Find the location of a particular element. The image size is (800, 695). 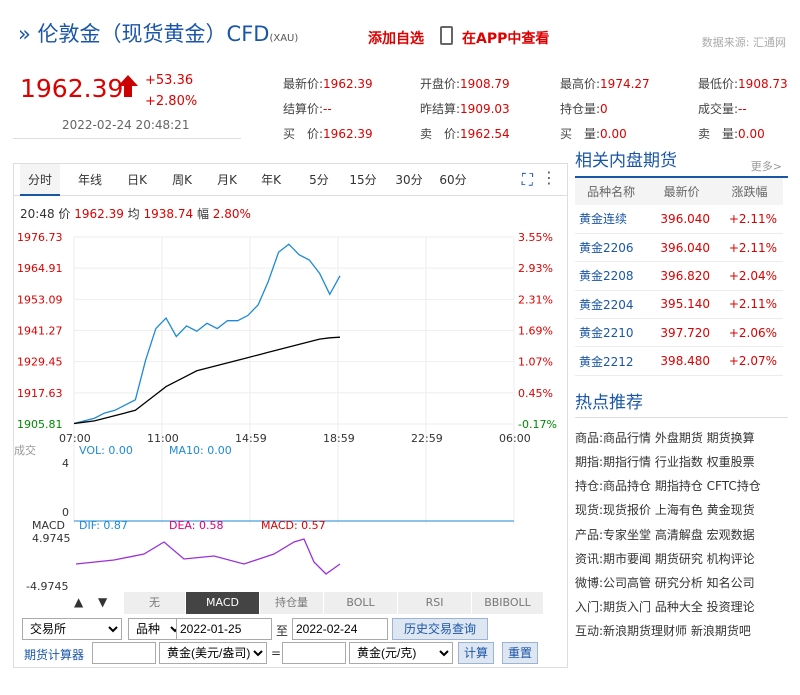

indicator-tab-1: MACD is located at coordinates (223, 603).